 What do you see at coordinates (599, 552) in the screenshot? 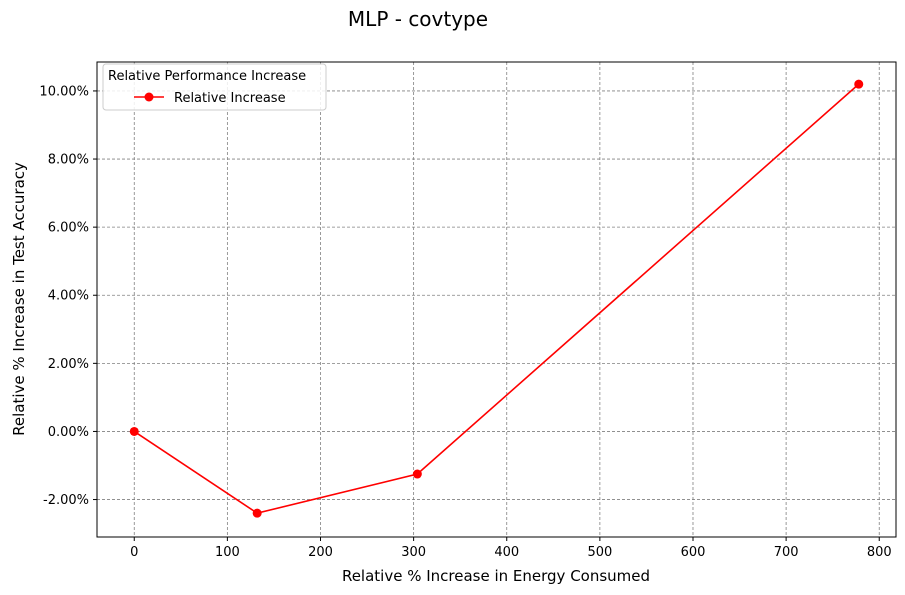
I see `x-tick-label: 500` at bounding box center [599, 552].